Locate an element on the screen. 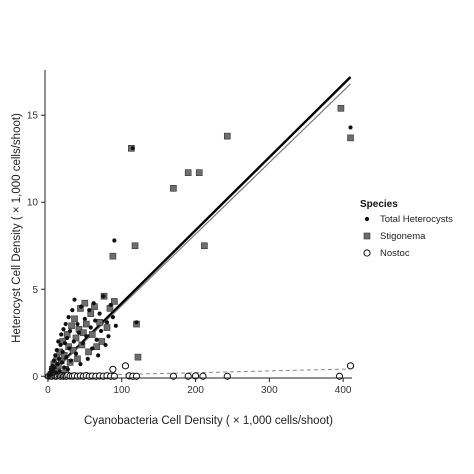 This screenshot has width=474, height=474. legend-marker-nostoc is located at coordinates (367, 253).